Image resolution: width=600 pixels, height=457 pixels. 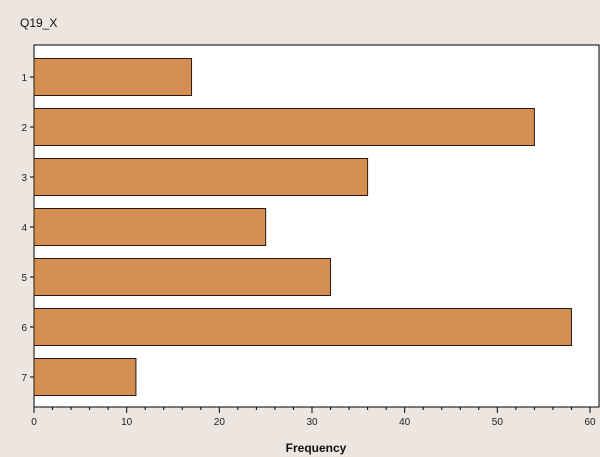 What do you see at coordinates (24, 378) in the screenshot?
I see `y-tick-label-7: 7` at bounding box center [24, 378].